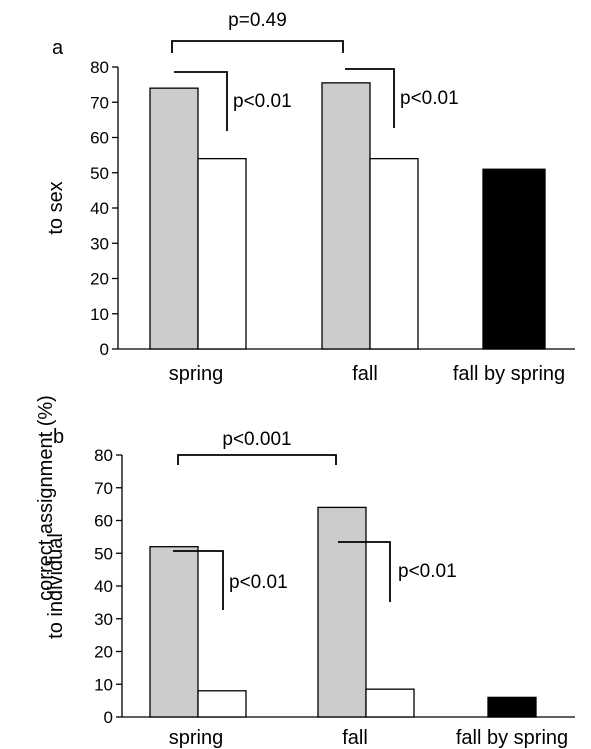 The height and width of the screenshot is (749, 591). What do you see at coordinates (56, 207) in the screenshot?
I see `y-axis-sublabel: to sex` at bounding box center [56, 207].